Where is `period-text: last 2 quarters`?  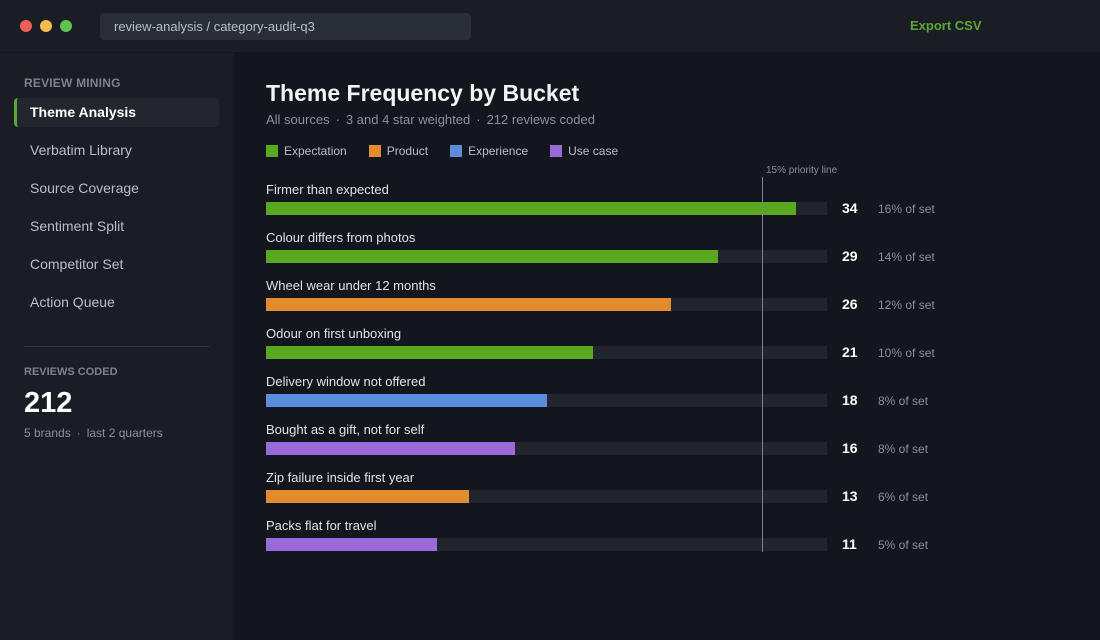
period-text: last 2 quarters is located at coordinates (124, 433).